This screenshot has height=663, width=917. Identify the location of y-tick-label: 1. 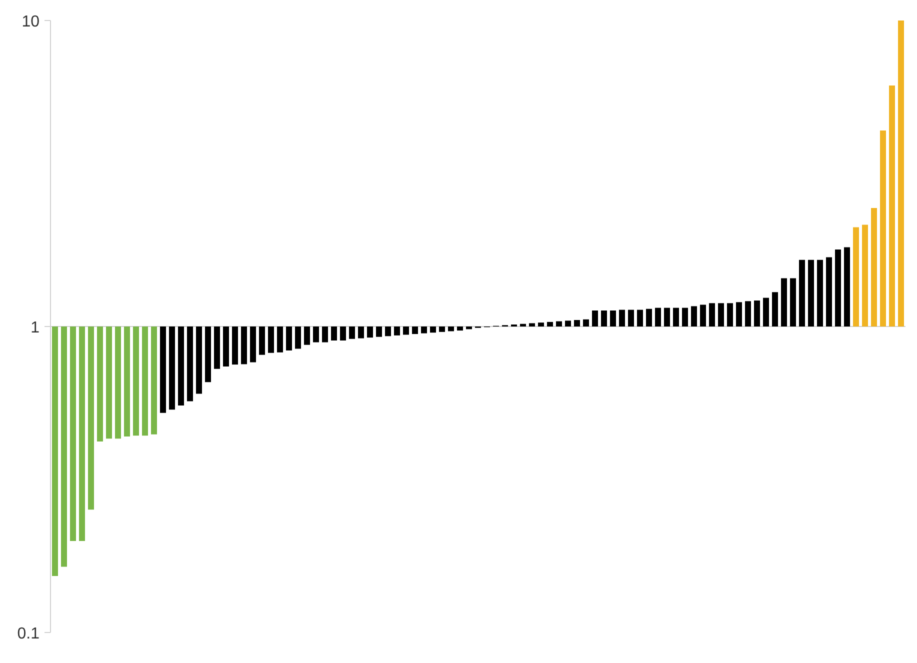
(35, 328).